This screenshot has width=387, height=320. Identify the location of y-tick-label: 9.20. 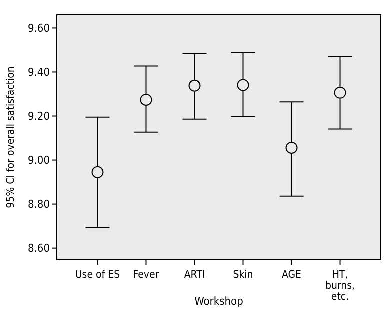
(39, 117).